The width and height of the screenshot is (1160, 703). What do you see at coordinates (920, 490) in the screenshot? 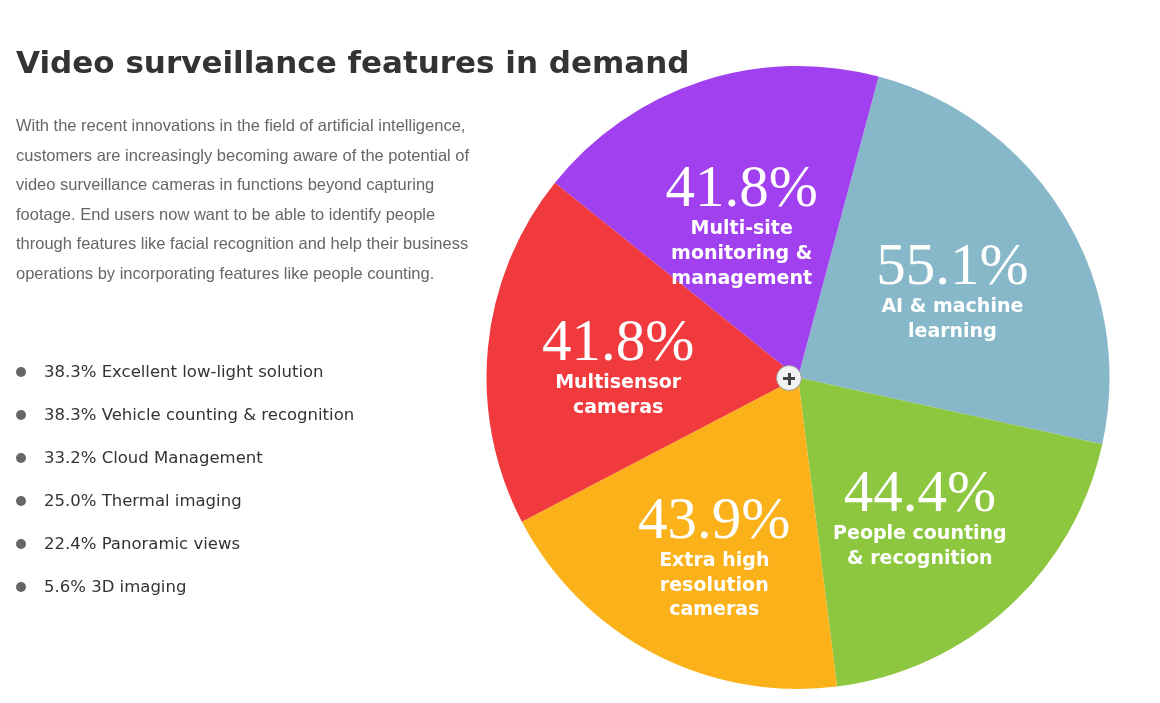
I see `data-label: 44.4%` at bounding box center [920, 490].